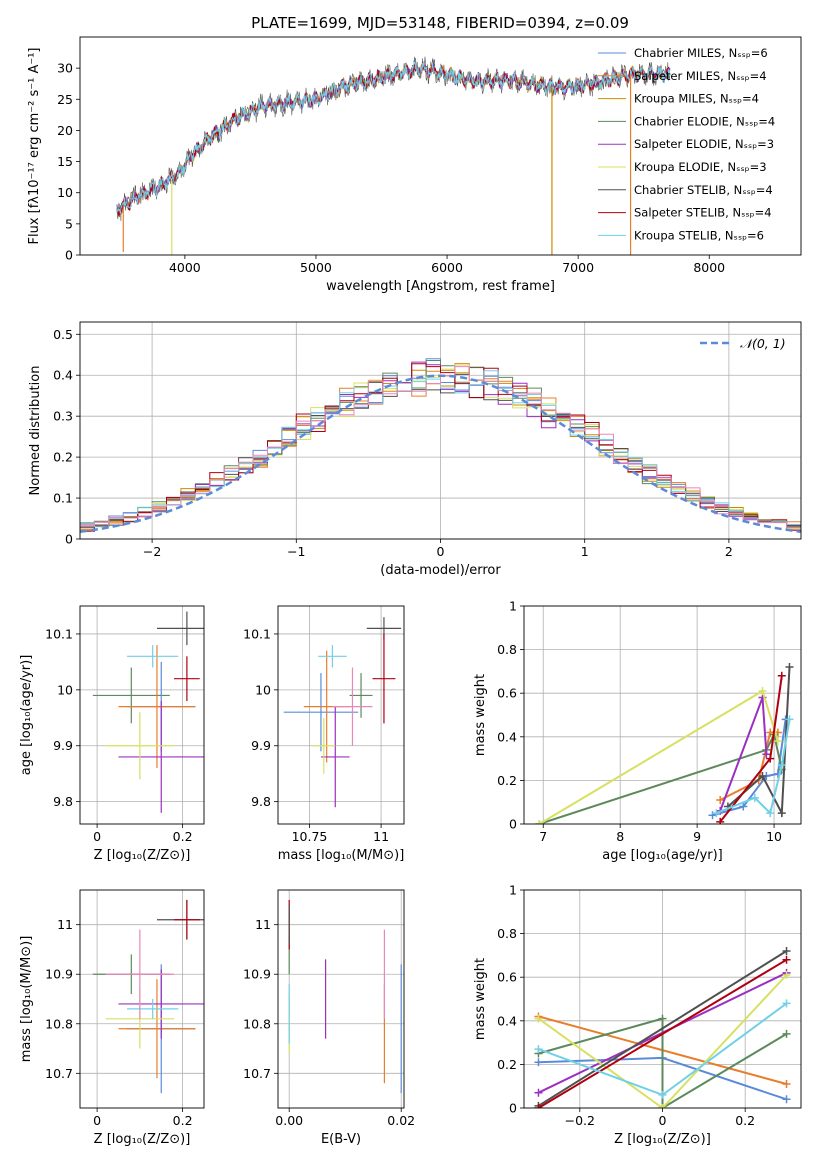 This screenshot has height=1170, width=819. What do you see at coordinates (696, 99) in the screenshot?
I see `legend-entry: Kroupa MILES, Nₛₛₚ=4` at bounding box center [696, 99].